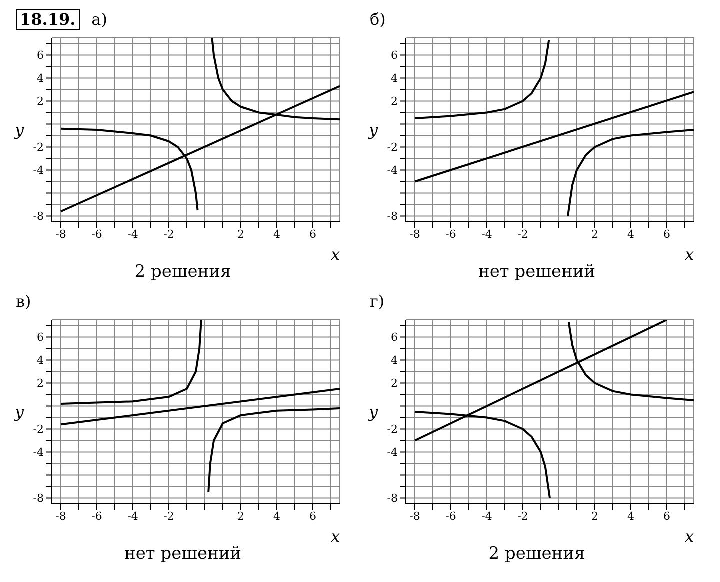  Describe the element at coordinates (100, 19) in the screenshot. I see `chart-title: а)` at that location.